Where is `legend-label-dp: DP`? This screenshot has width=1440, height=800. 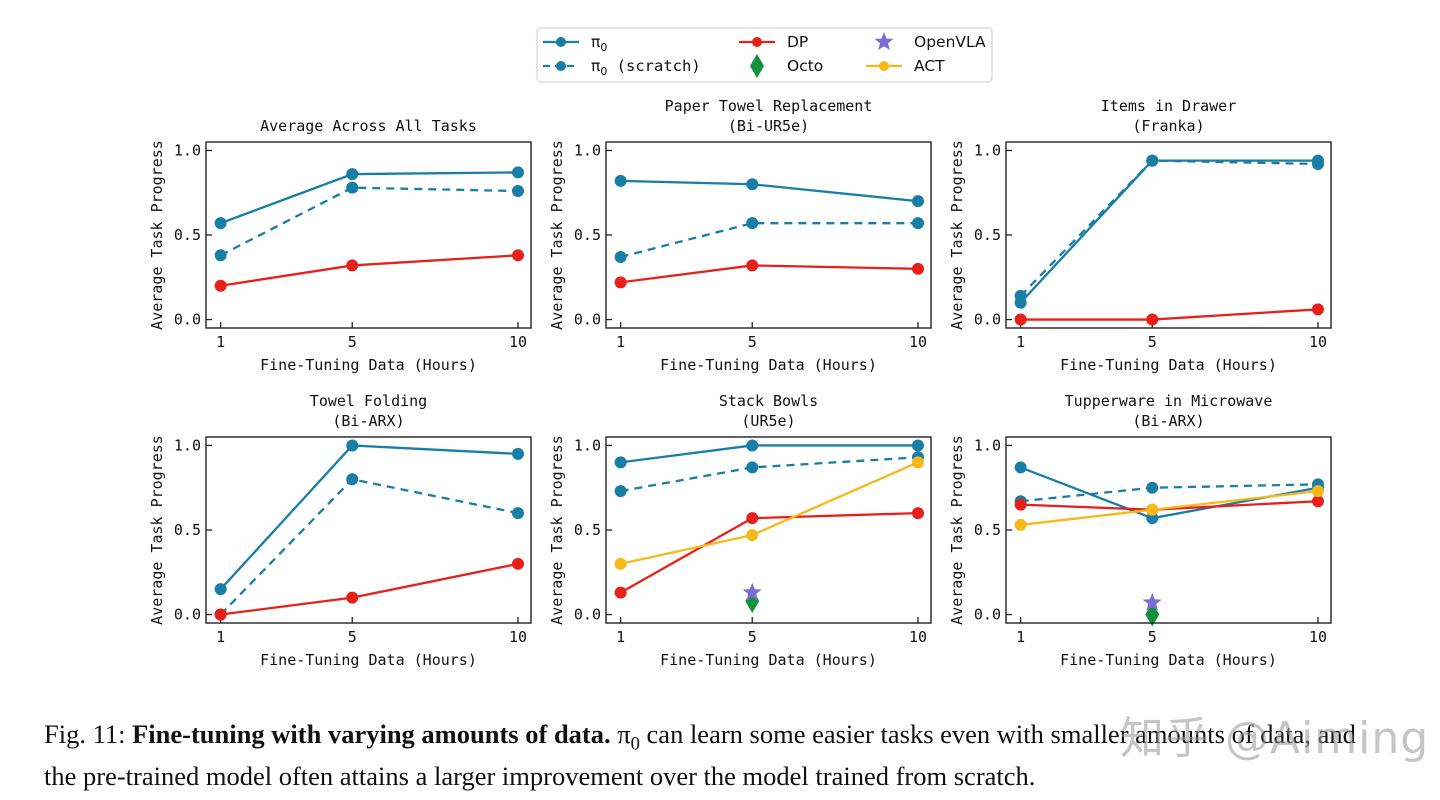 legend-label-dp: DP is located at coordinates (797, 42).